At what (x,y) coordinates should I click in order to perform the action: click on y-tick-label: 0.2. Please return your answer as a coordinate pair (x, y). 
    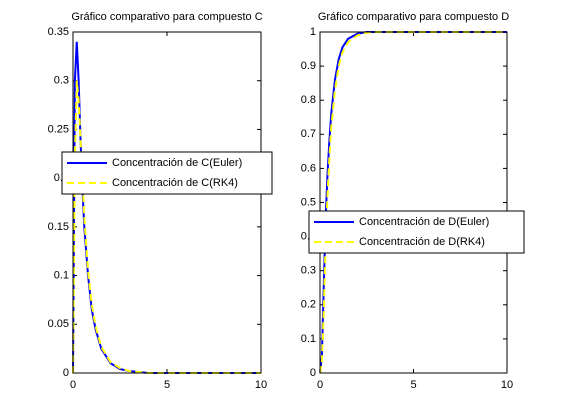
    Looking at the image, I should click on (308, 305).